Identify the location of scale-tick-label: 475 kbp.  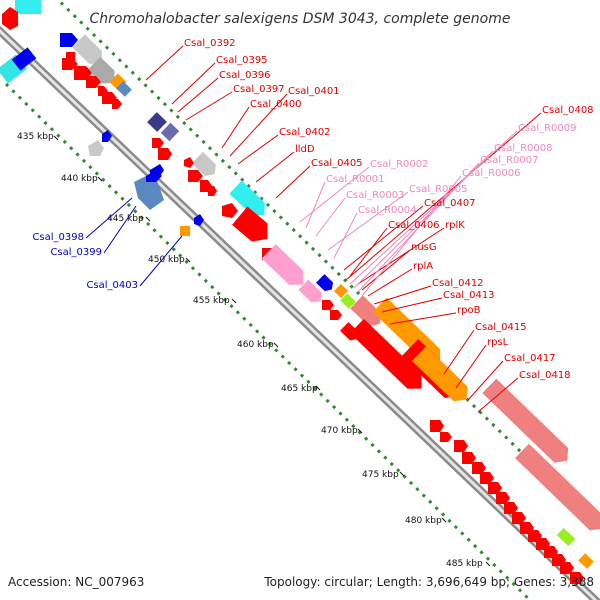
(380, 475).